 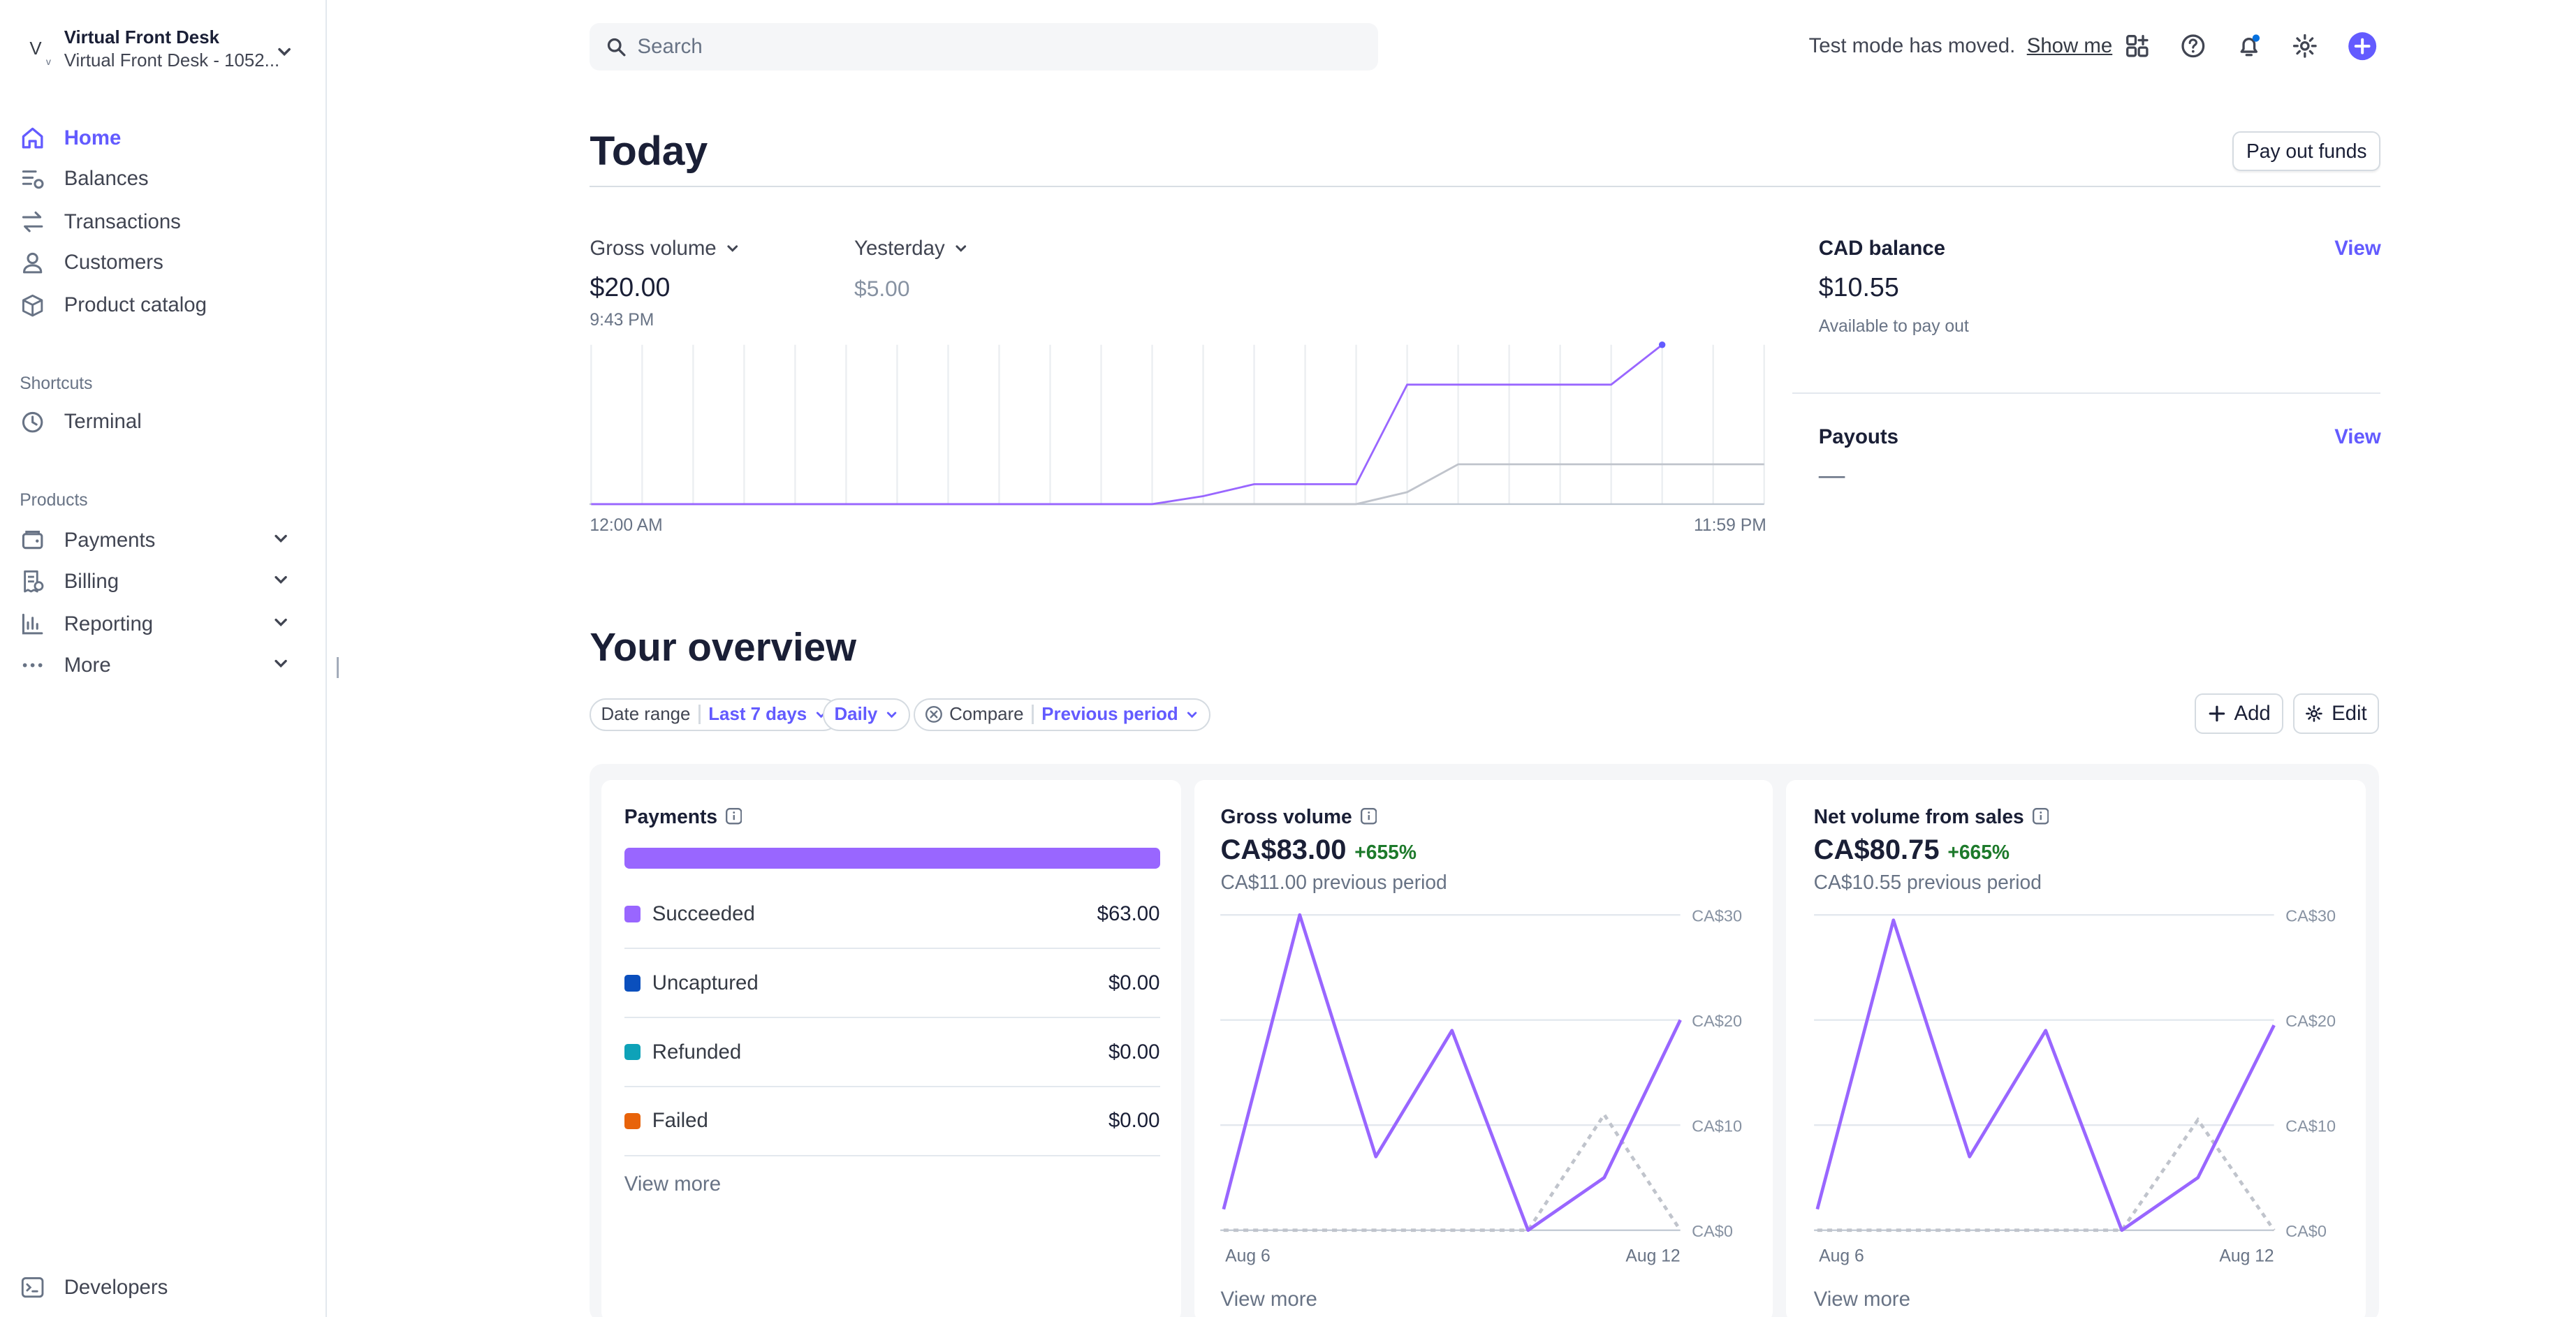 I want to click on bell-icon, so click(x=2248, y=45).